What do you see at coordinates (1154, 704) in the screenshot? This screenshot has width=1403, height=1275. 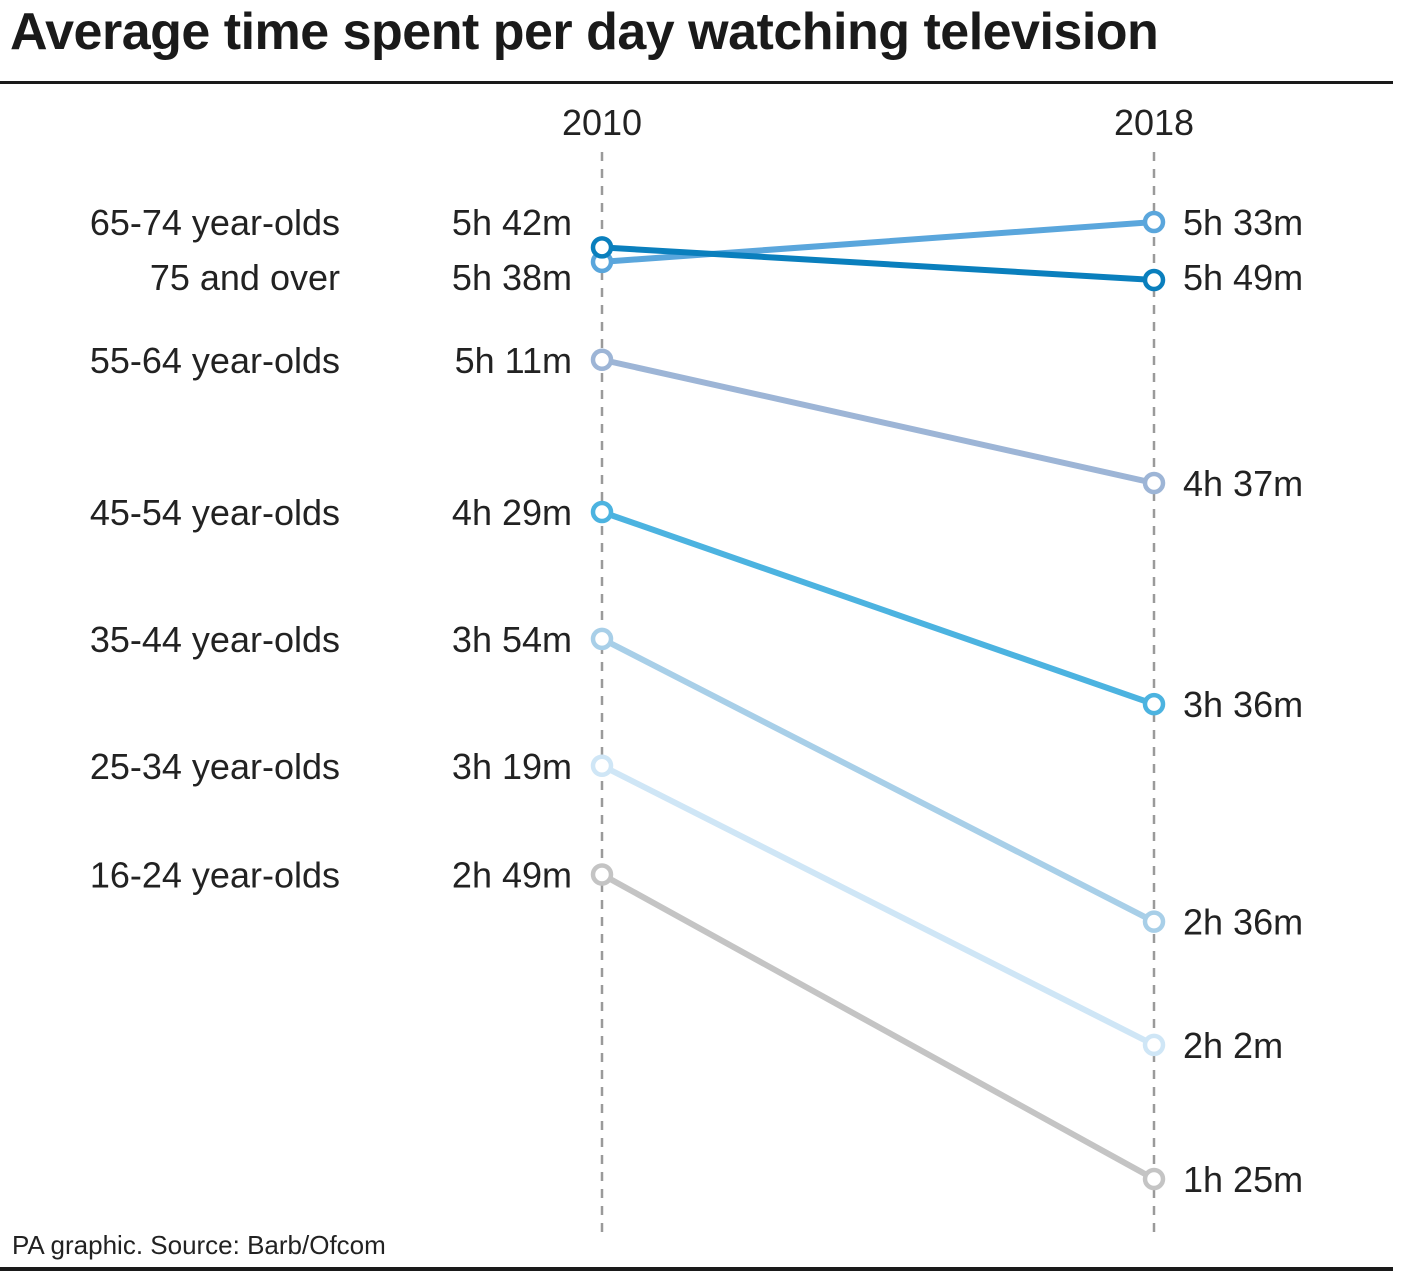 I see `point-45-54-year-olds-2018` at bounding box center [1154, 704].